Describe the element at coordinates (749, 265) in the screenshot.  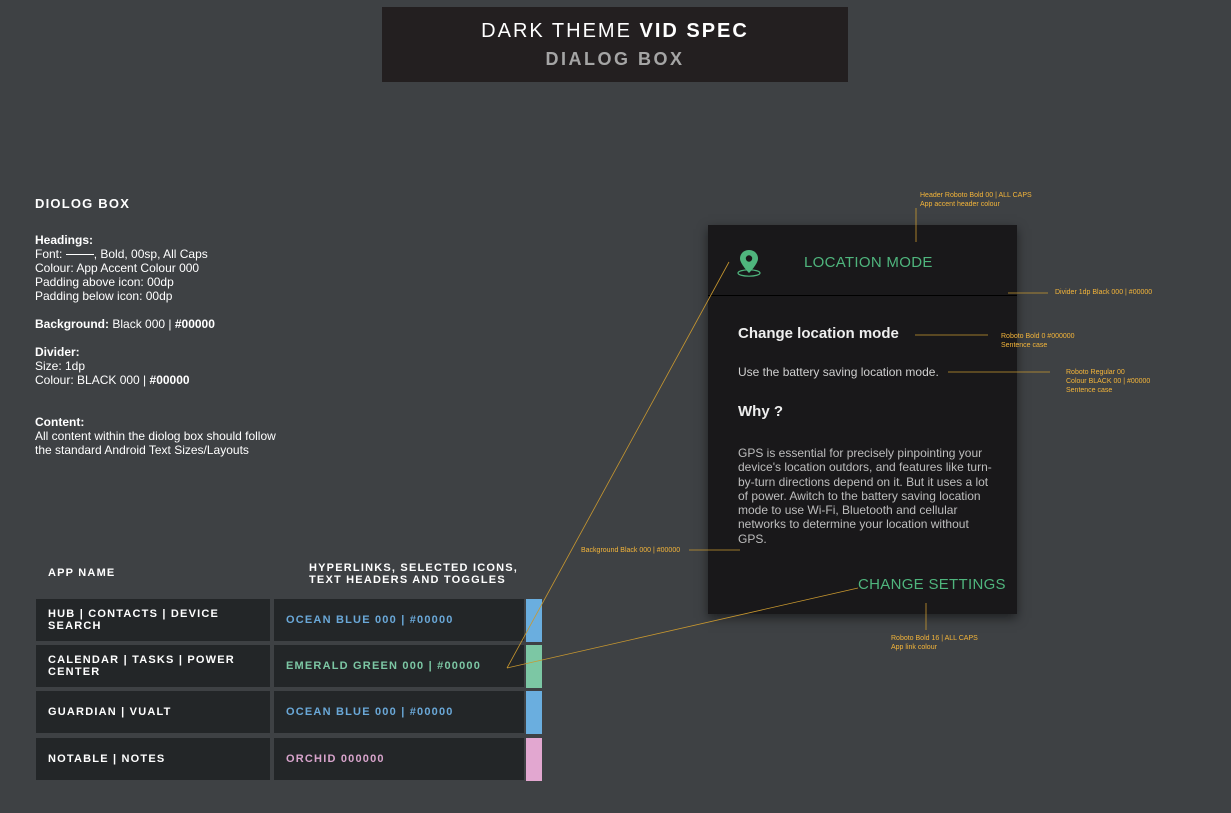
I see `location-pin-icon` at that location.